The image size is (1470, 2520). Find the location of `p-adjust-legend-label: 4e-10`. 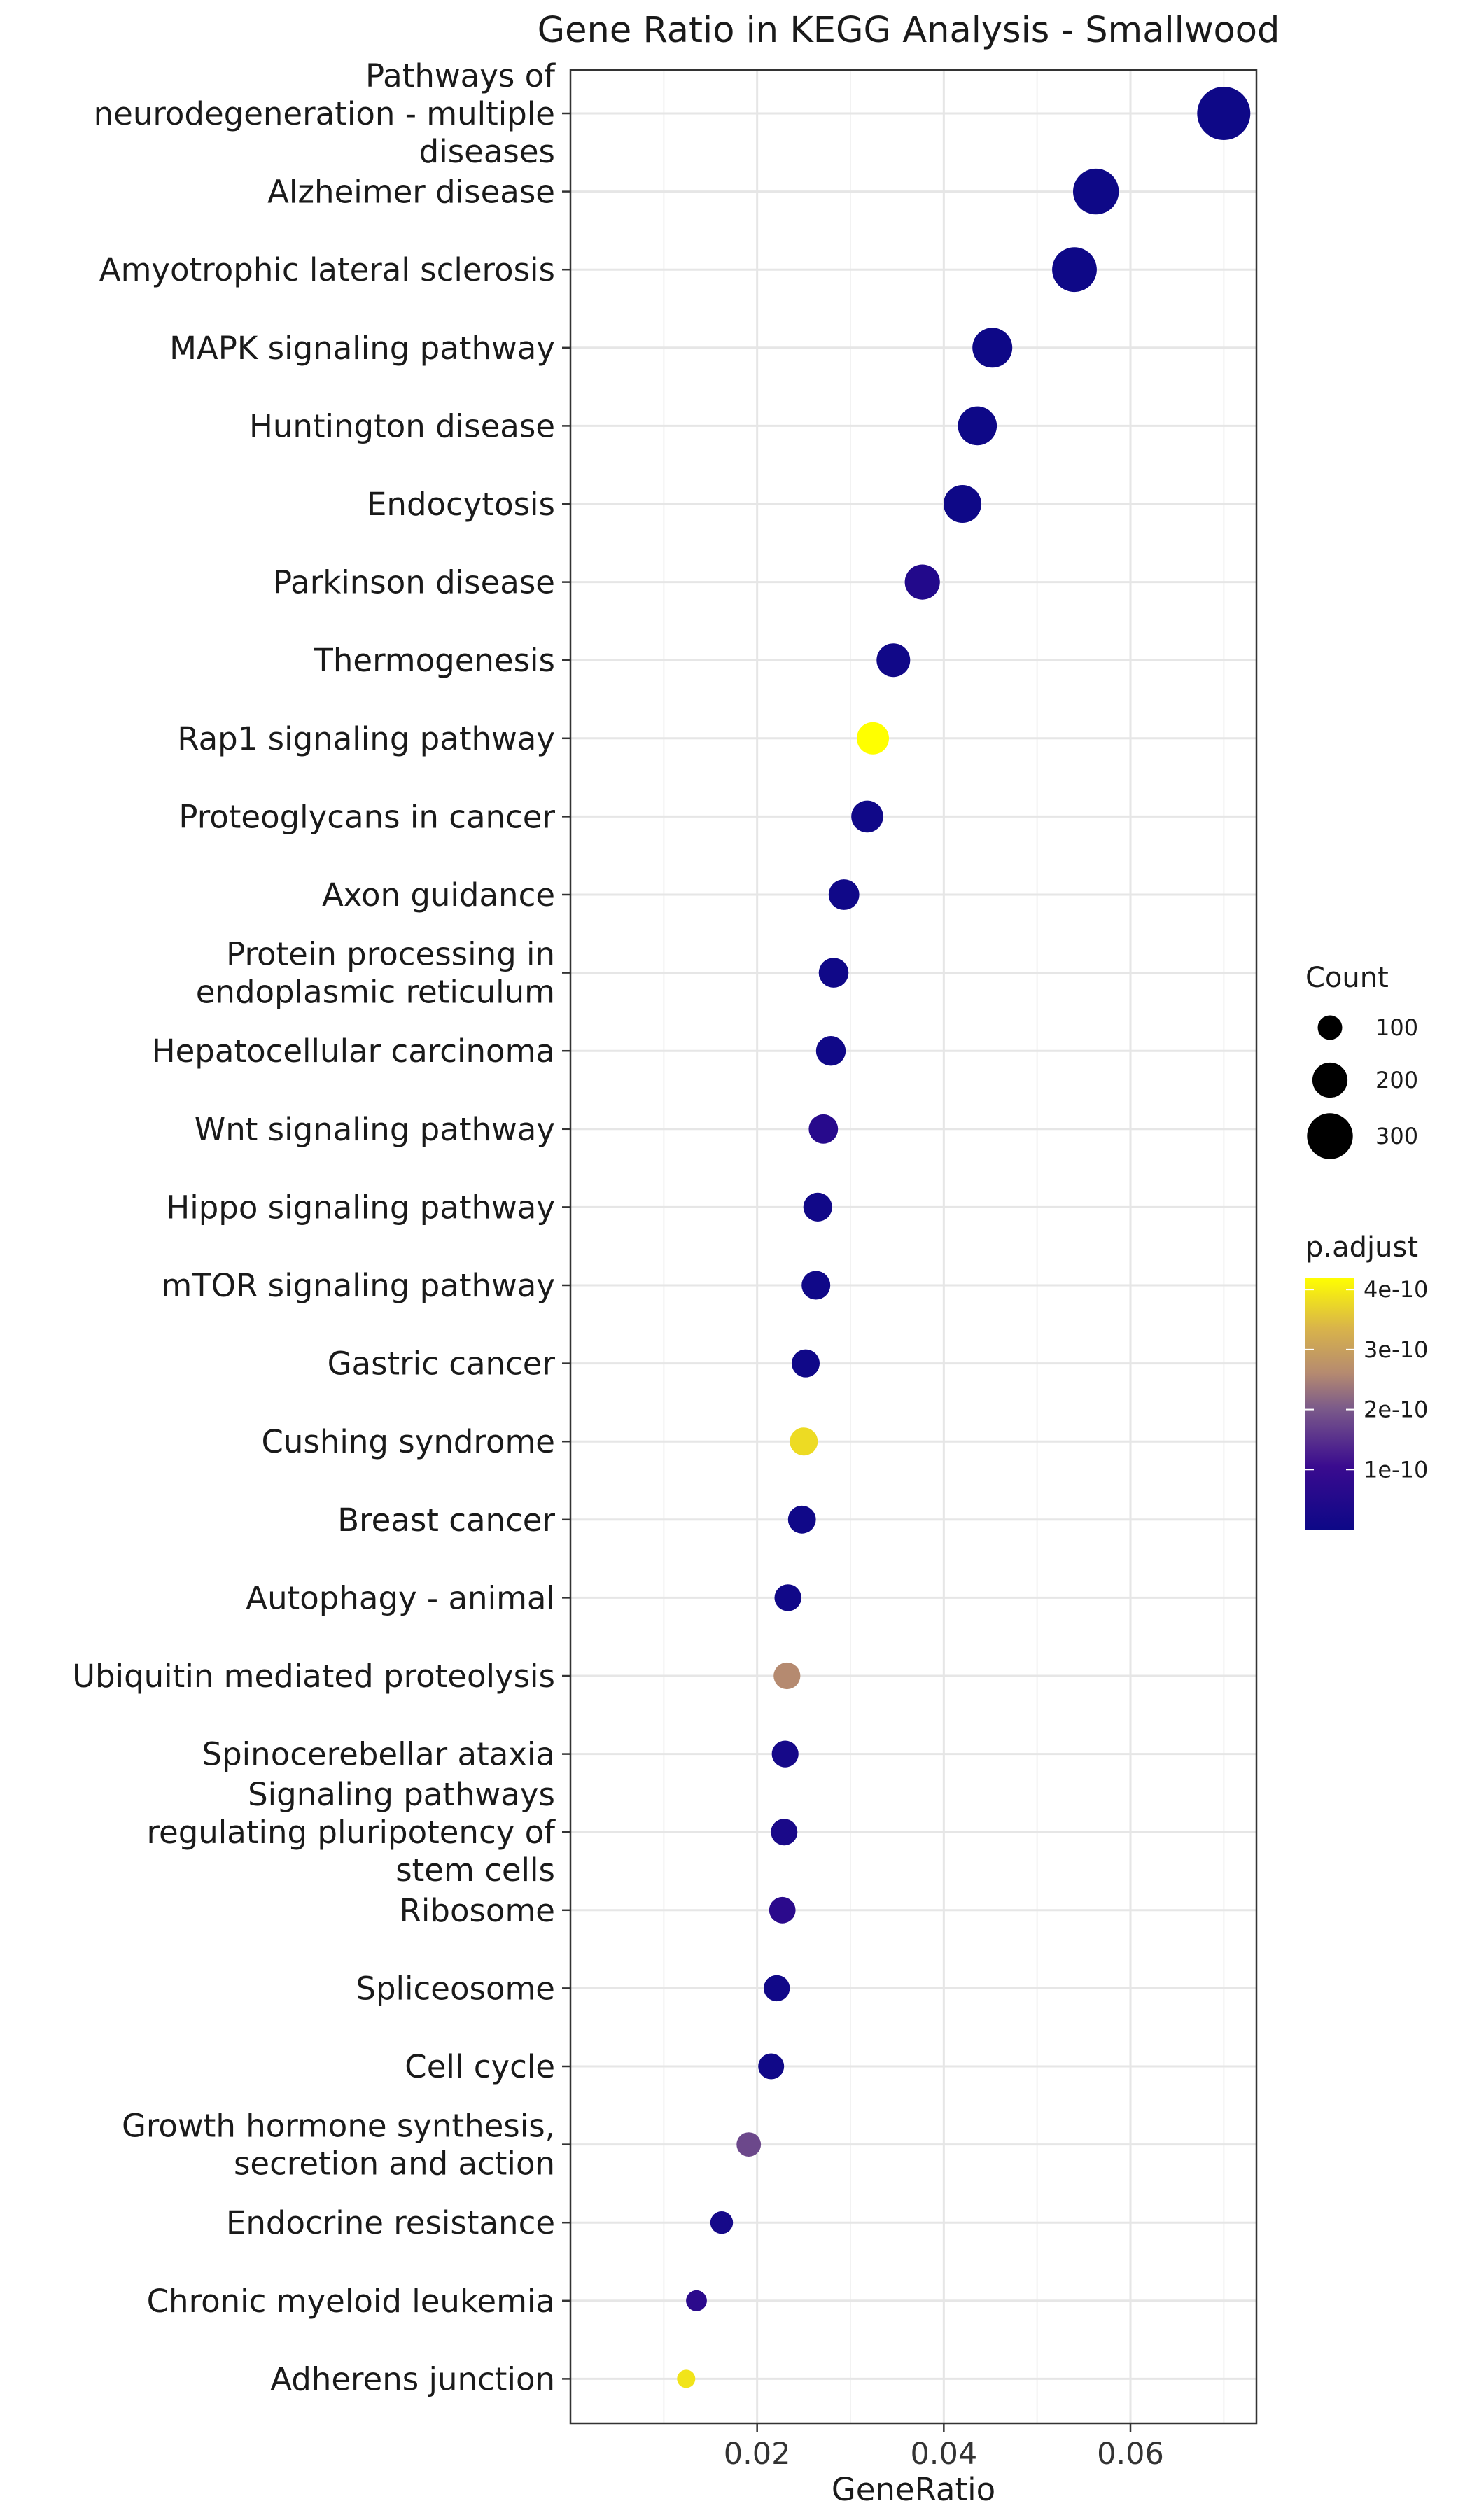

p-adjust-legend-label: 4e-10 is located at coordinates (1396, 1289).